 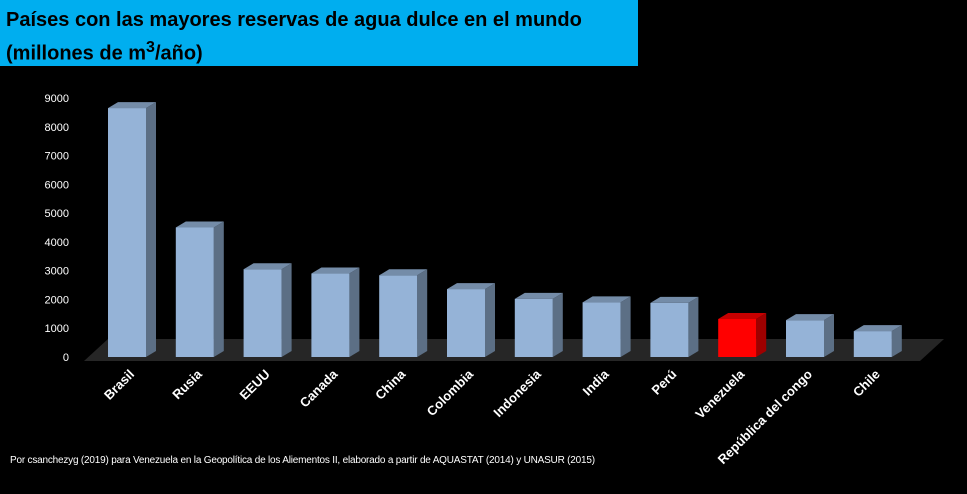 I want to click on x-tick-label: Colombia, so click(x=450, y=392).